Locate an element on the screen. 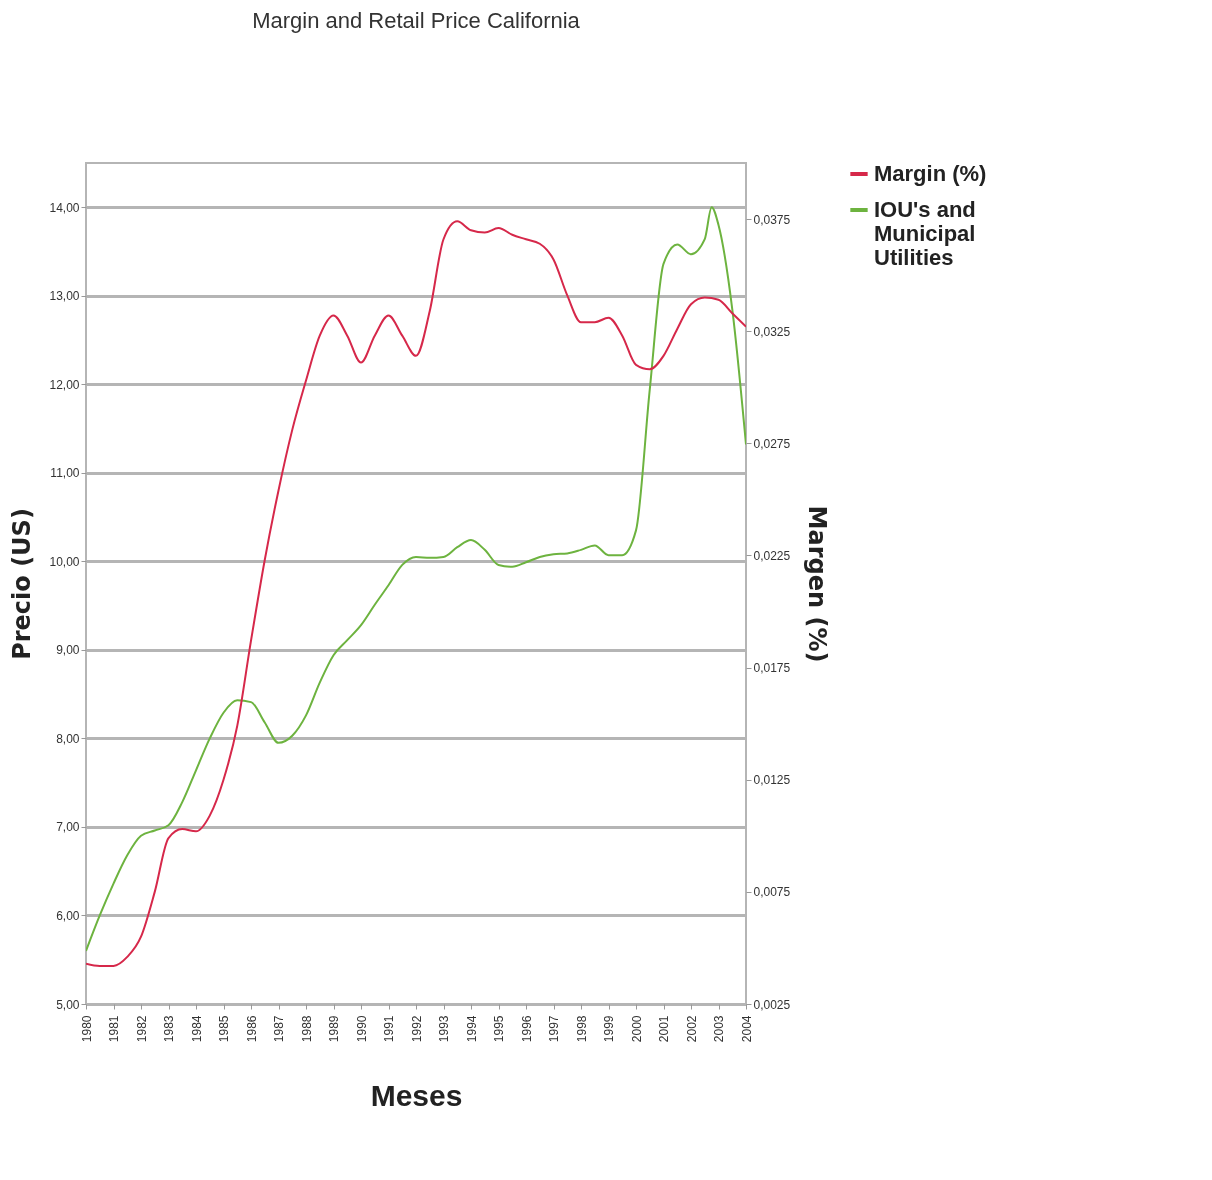 The image size is (1212, 1180). x-tick-label: 1983 is located at coordinates (169, 1029).